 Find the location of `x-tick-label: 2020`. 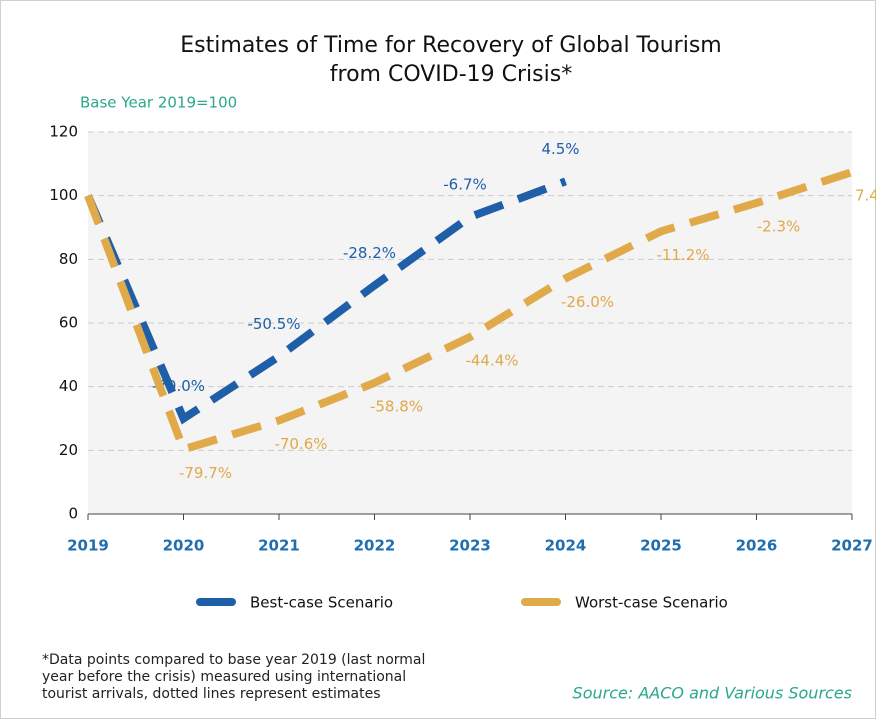

x-tick-label: 2020 is located at coordinates (184, 546).